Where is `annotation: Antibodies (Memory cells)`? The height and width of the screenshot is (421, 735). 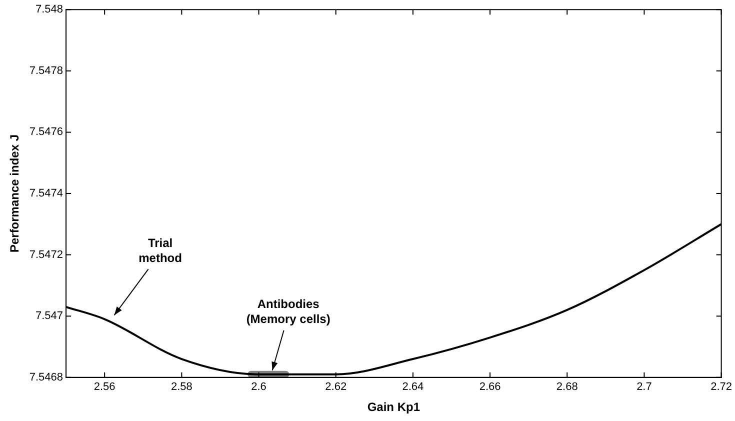
annotation: Antibodies (Memory cells) is located at coordinates (288, 311).